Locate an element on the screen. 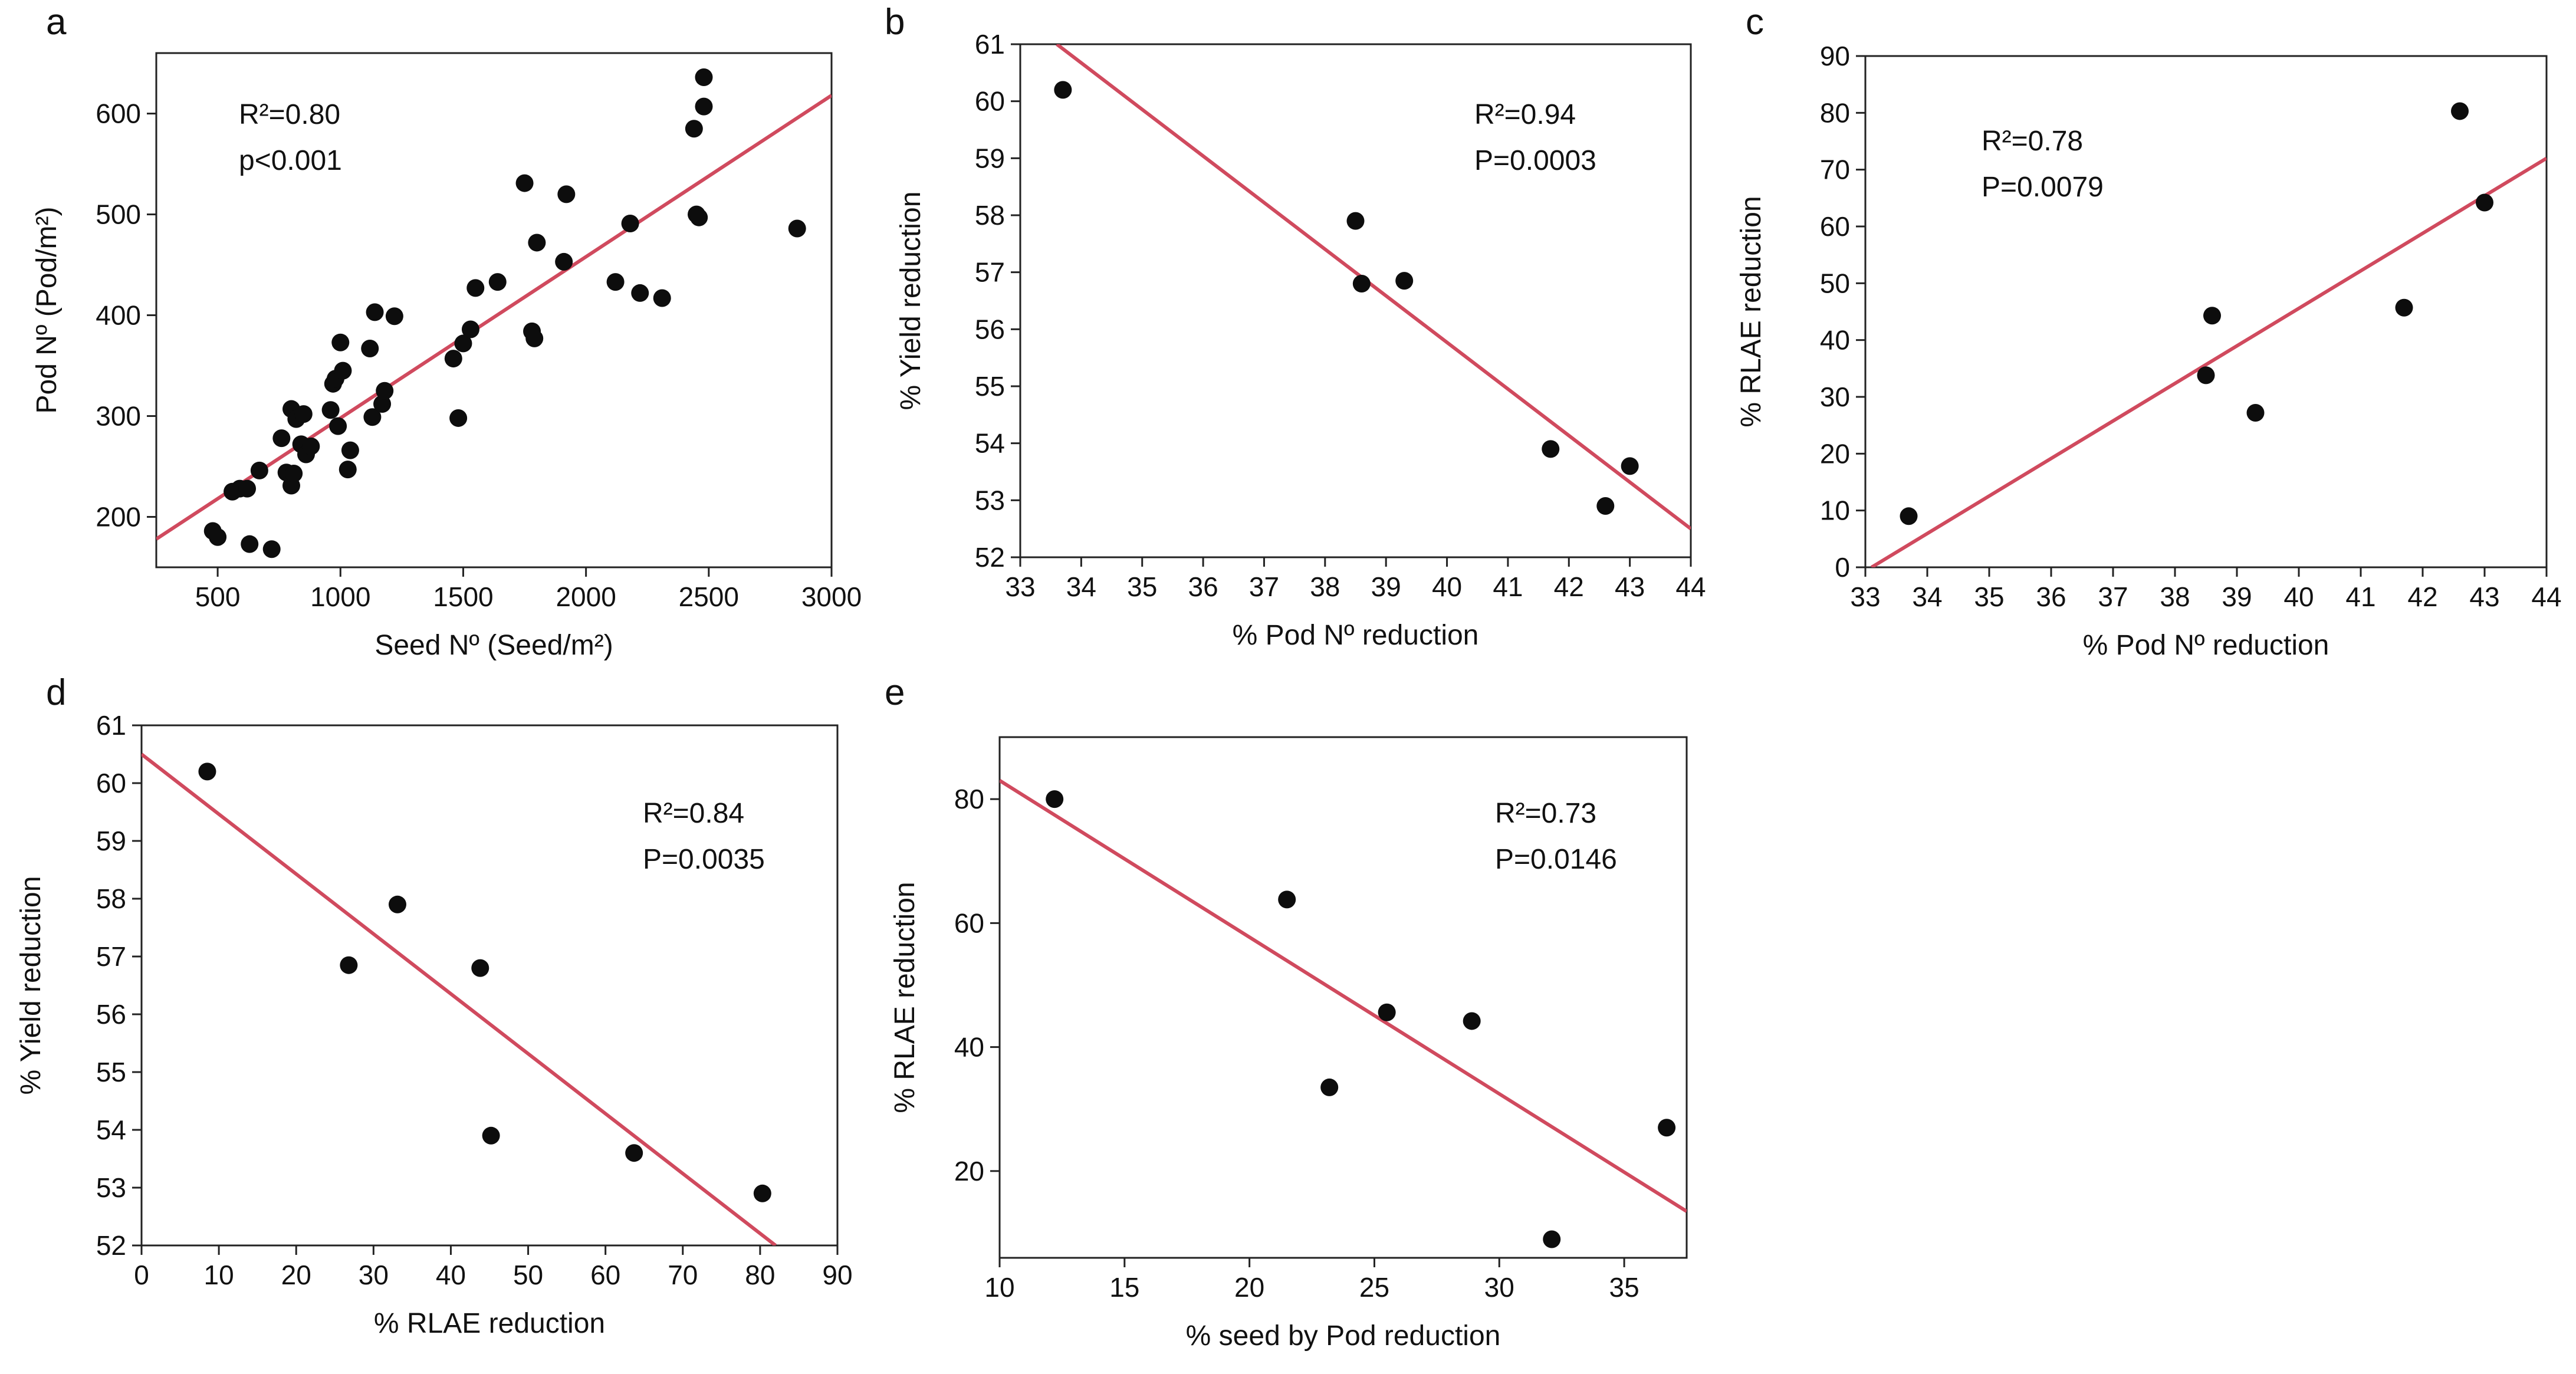 The image size is (2576, 1374). y-tick-label: 52 is located at coordinates (111, 1245).